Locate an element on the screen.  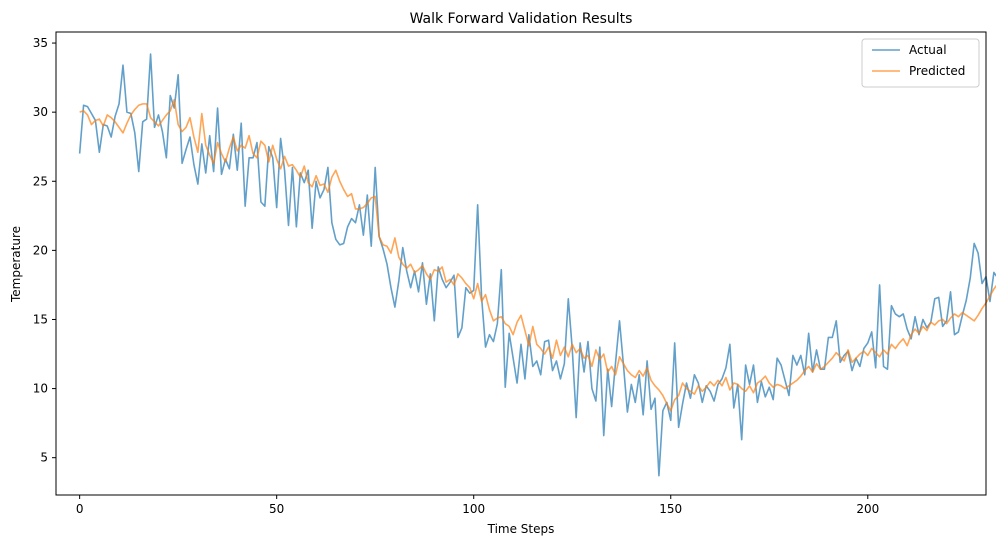
y-axis: 5 10 15 20 25 30 35 is located at coordinates (44, 250).